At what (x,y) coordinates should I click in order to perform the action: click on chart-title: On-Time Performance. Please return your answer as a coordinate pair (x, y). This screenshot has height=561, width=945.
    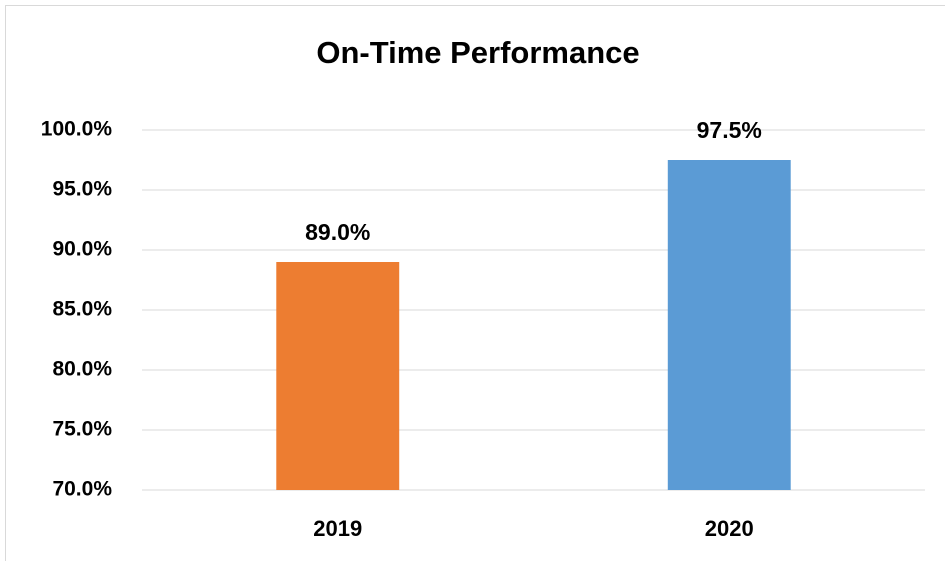
    Looking at the image, I should click on (477, 52).